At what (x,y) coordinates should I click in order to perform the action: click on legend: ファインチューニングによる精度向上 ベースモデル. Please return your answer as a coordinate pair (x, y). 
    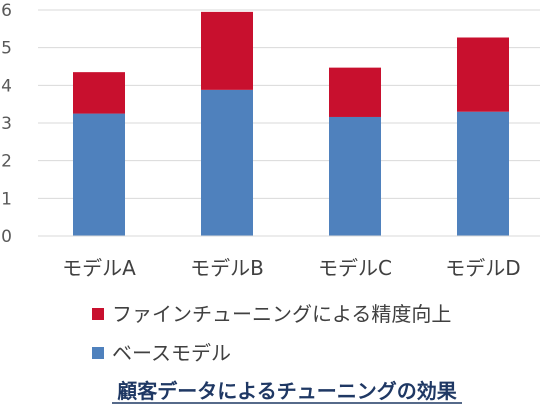
    Looking at the image, I should click on (271, 333).